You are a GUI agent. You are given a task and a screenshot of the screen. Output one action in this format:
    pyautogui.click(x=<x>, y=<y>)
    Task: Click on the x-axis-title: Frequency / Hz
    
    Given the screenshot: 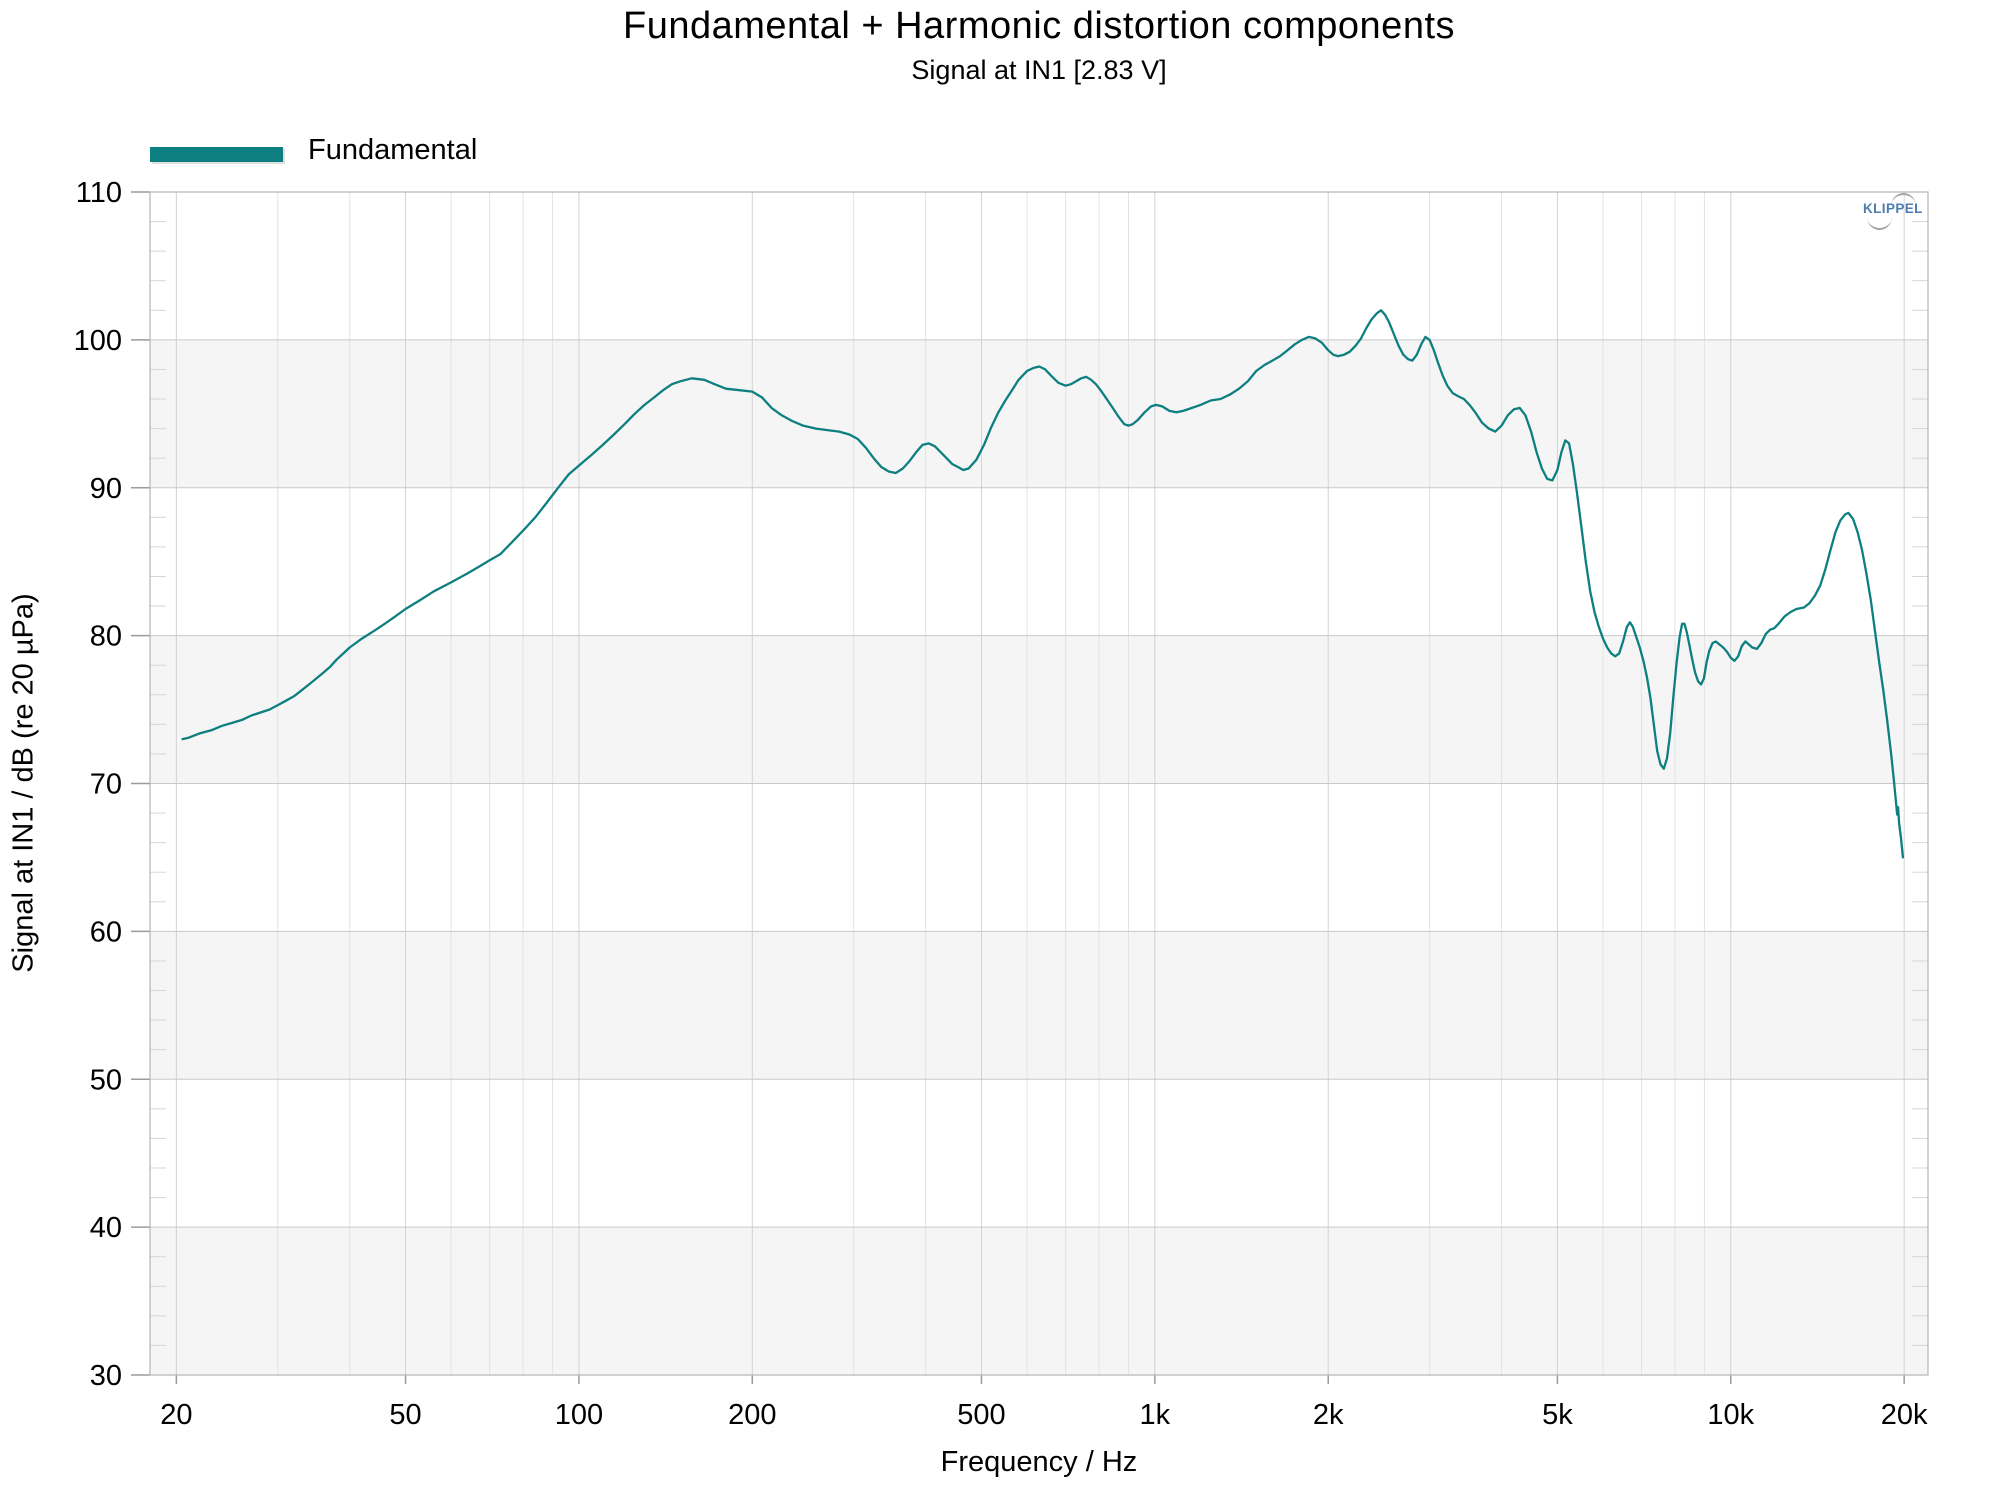 What is the action you would take?
    pyautogui.click(x=1039, y=1462)
    